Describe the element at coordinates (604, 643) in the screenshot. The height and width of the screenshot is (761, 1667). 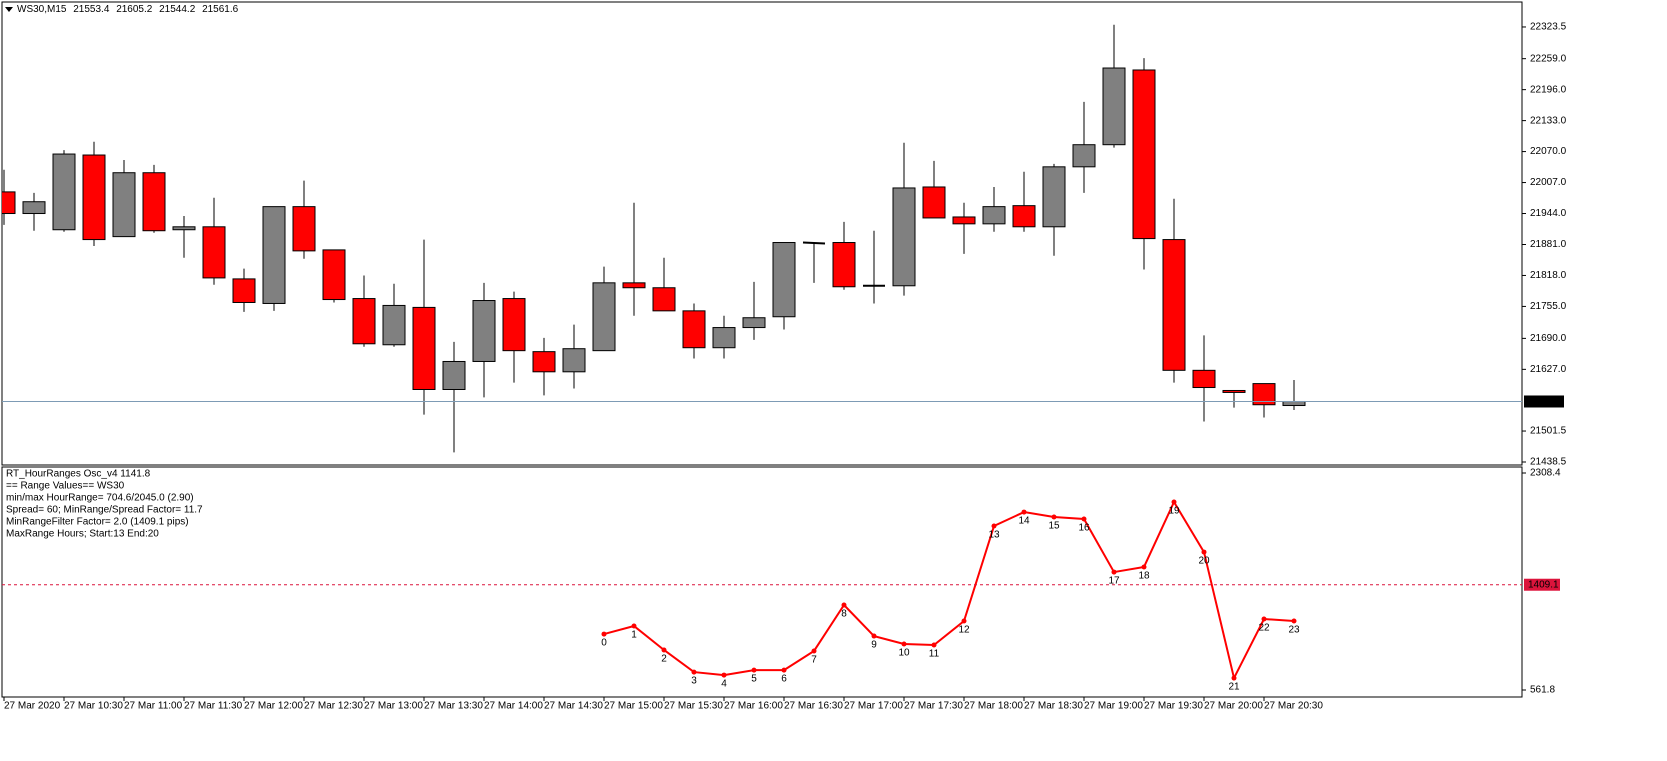
I see `point-label: 0` at that location.